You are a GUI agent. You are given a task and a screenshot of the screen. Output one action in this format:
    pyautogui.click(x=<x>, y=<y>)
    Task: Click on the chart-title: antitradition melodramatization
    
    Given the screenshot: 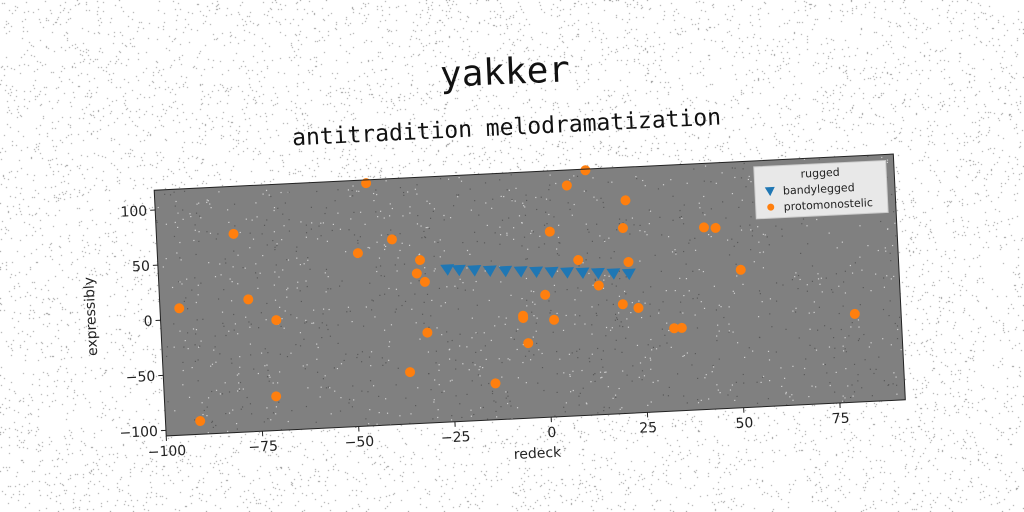 What is the action you would take?
    pyautogui.click(x=507, y=127)
    